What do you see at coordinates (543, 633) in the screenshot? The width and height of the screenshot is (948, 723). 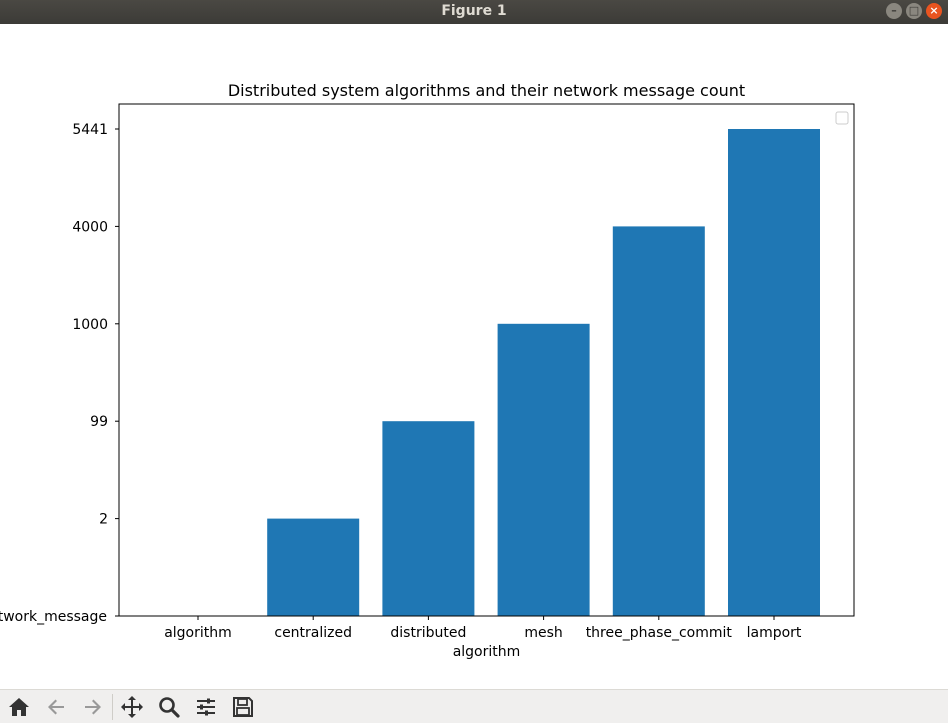 I see `x-tick-label: mesh` at bounding box center [543, 633].